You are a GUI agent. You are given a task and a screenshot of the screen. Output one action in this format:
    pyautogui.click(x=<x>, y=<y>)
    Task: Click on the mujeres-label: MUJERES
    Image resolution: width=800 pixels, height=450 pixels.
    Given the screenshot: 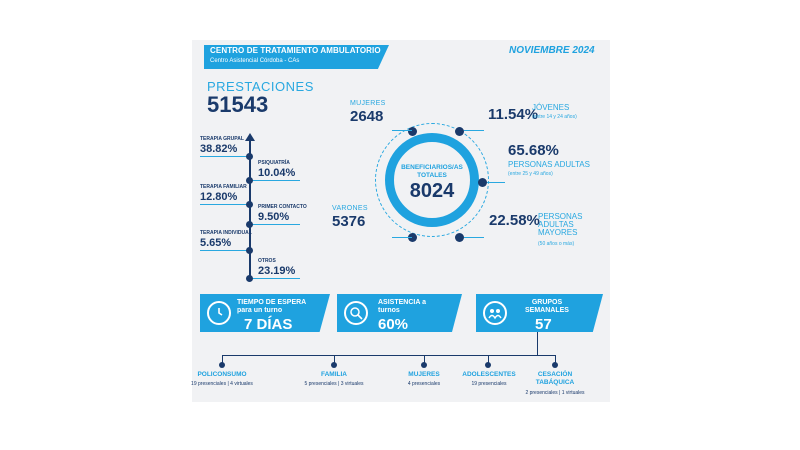 What is the action you would take?
    pyautogui.click(x=368, y=103)
    